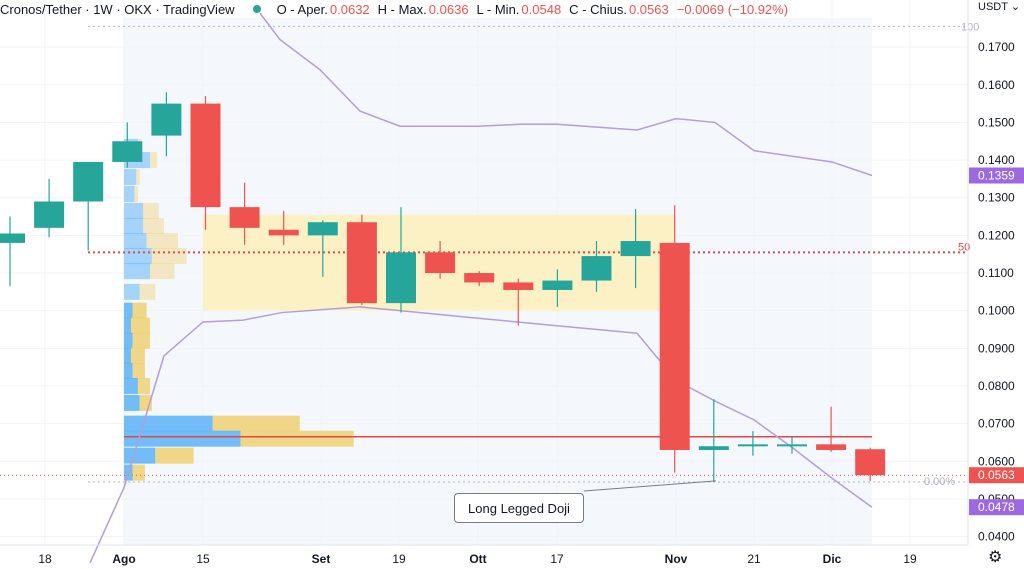 This screenshot has height=569, width=1024. What do you see at coordinates (676, 559) in the screenshot?
I see `time-tick-label: Nov` at bounding box center [676, 559].